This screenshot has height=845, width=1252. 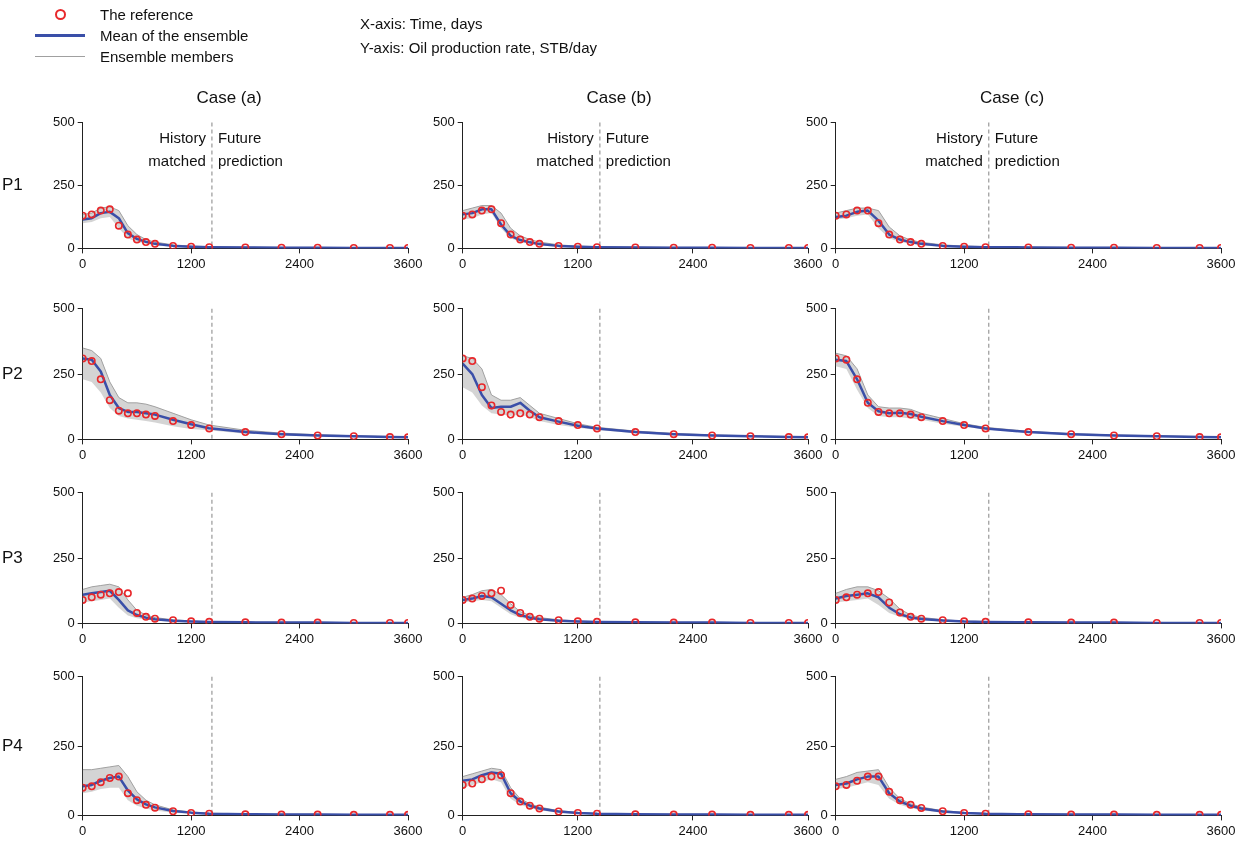 What do you see at coordinates (147, 14) in the screenshot?
I see `legend-label: The reference` at bounding box center [147, 14].